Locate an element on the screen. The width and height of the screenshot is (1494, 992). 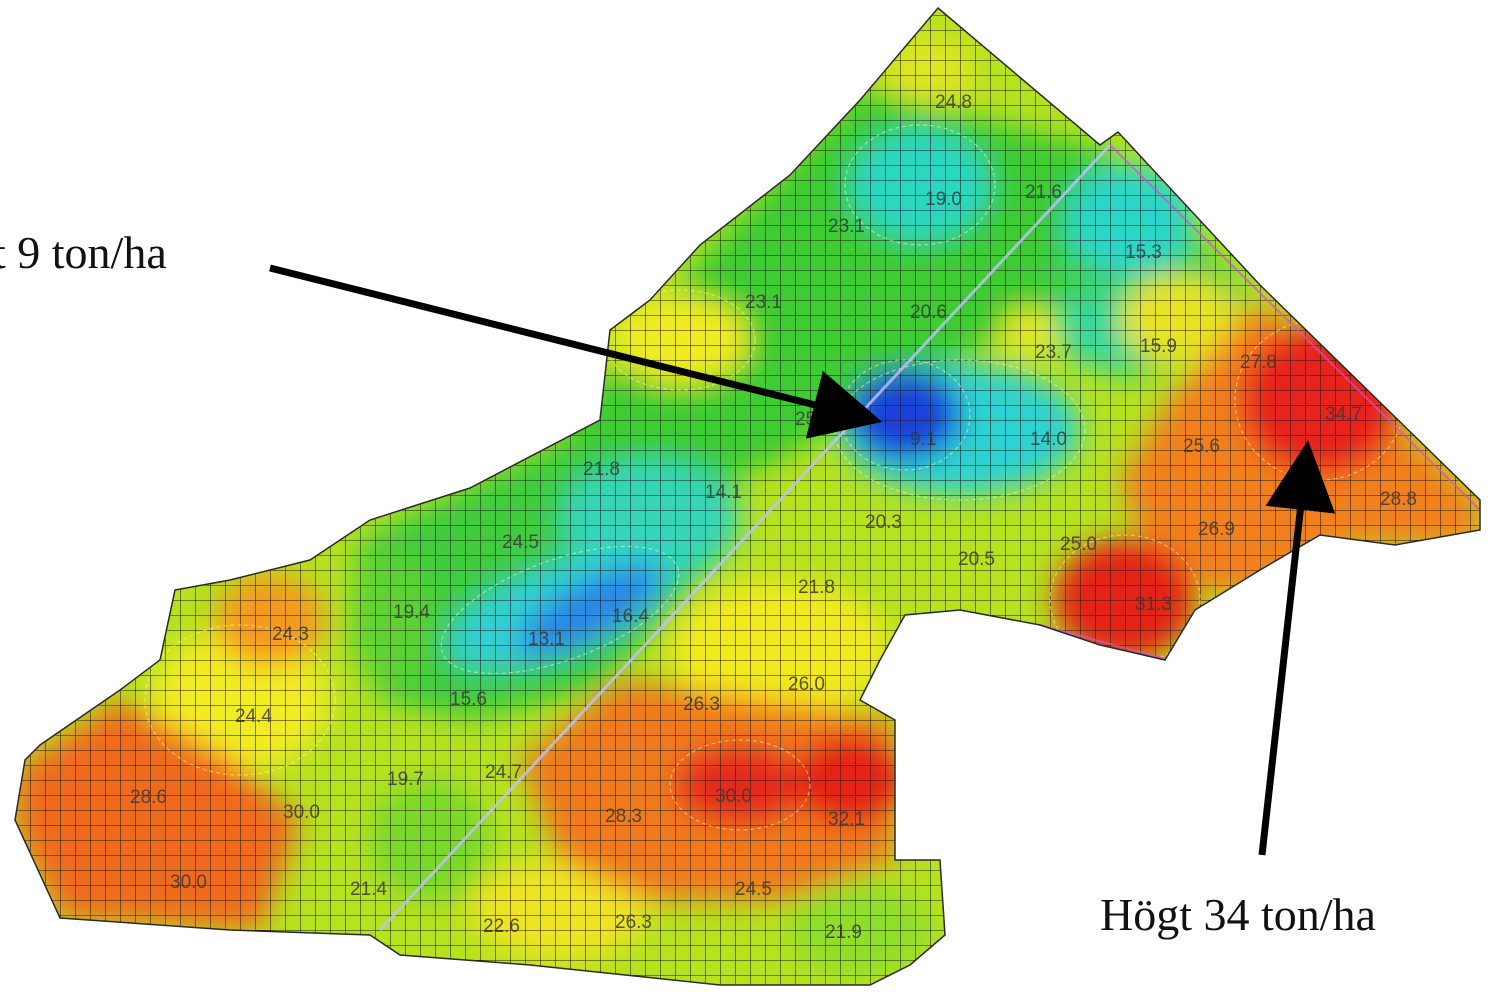
value-label: 26.9 is located at coordinates (1216, 529).